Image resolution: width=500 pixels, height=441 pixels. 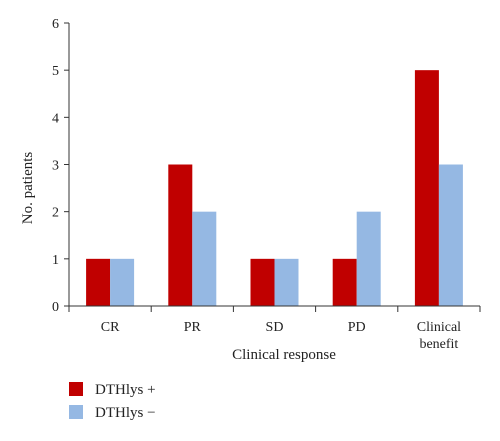 What do you see at coordinates (284, 355) in the screenshot?
I see `x-axis-label: Clinical response` at bounding box center [284, 355].